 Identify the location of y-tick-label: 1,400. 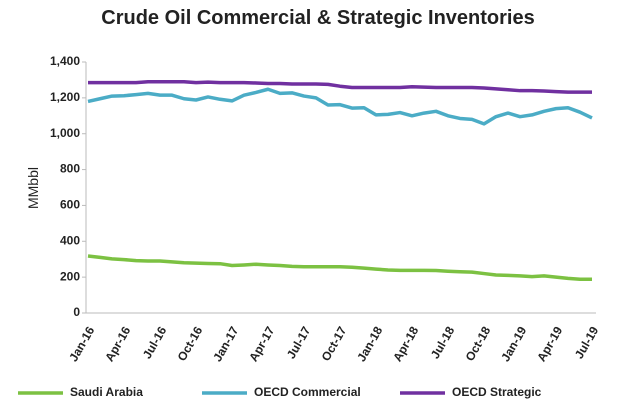
(65, 61).